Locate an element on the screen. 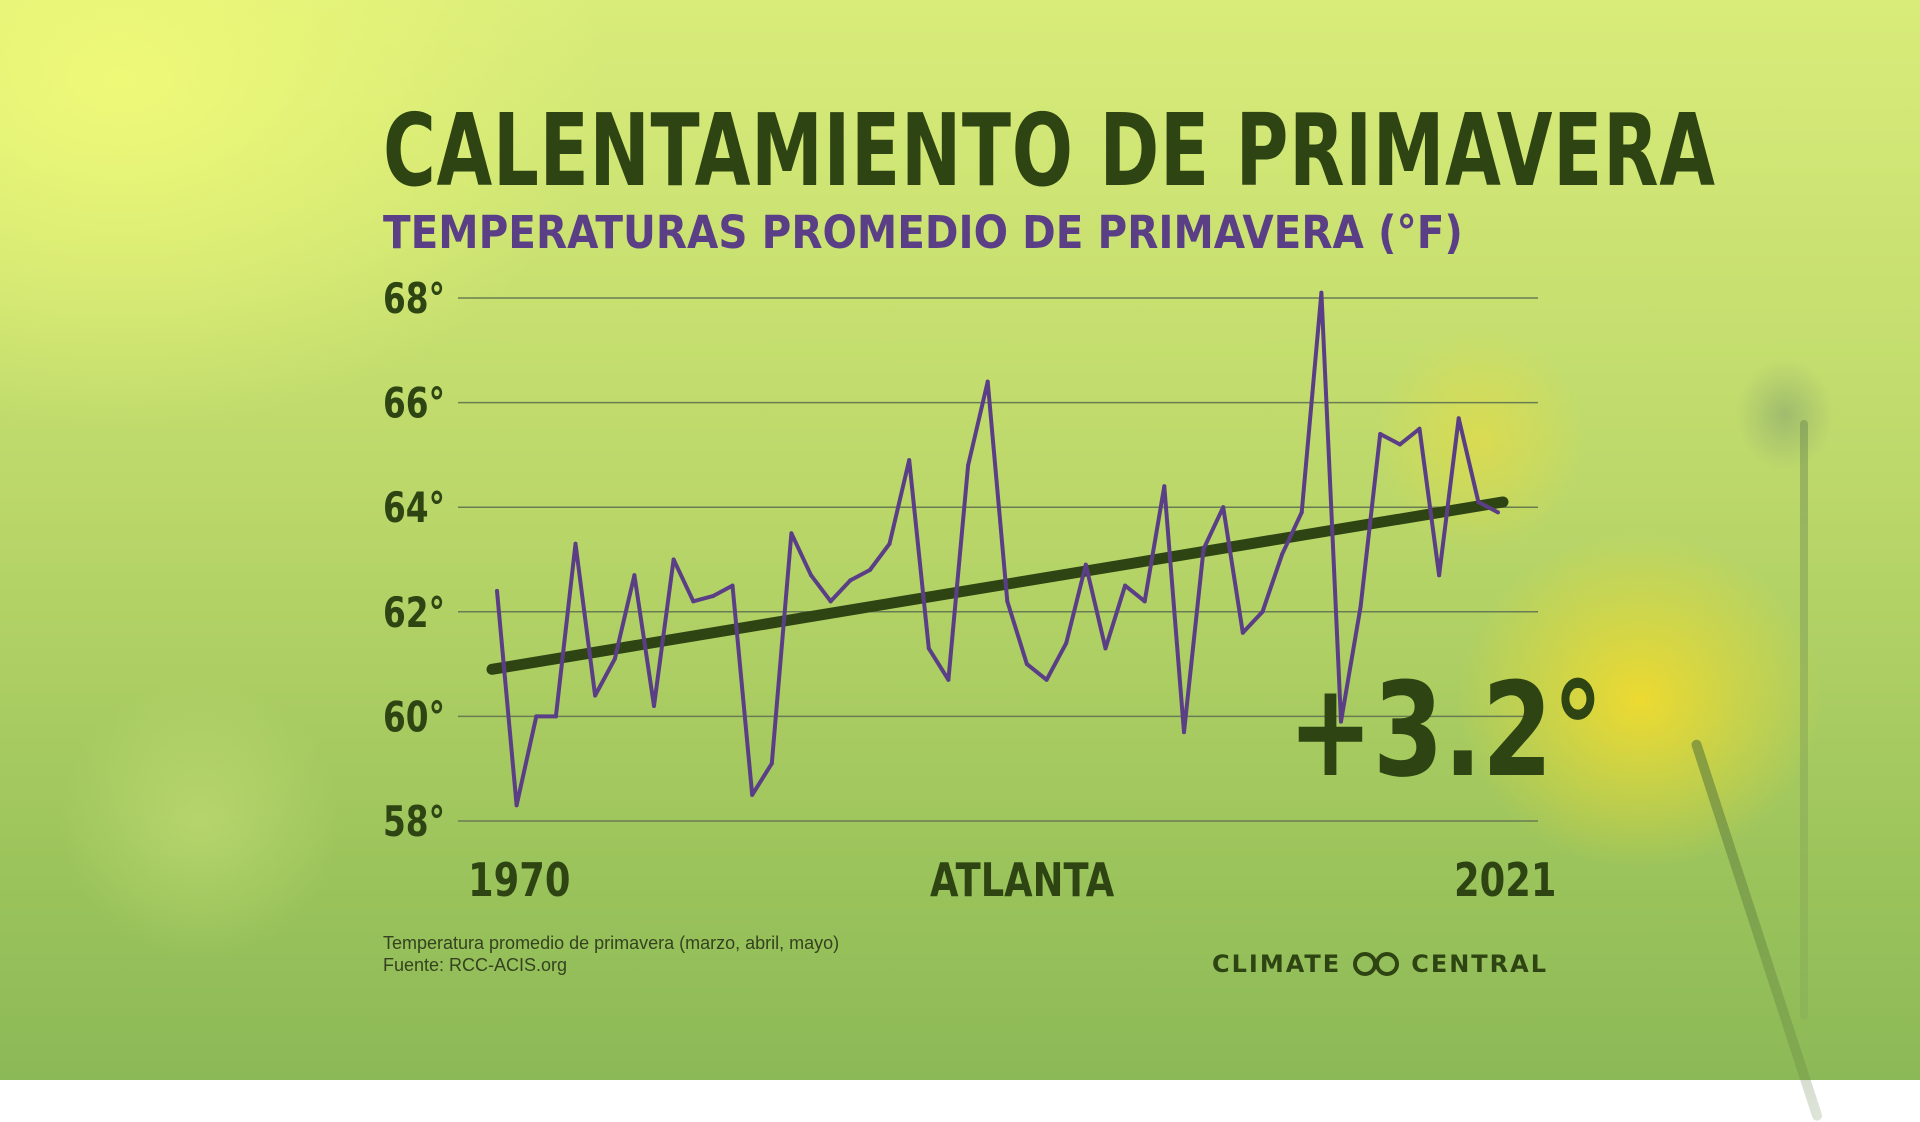  y-tick-label: 60° is located at coordinates (414, 716).